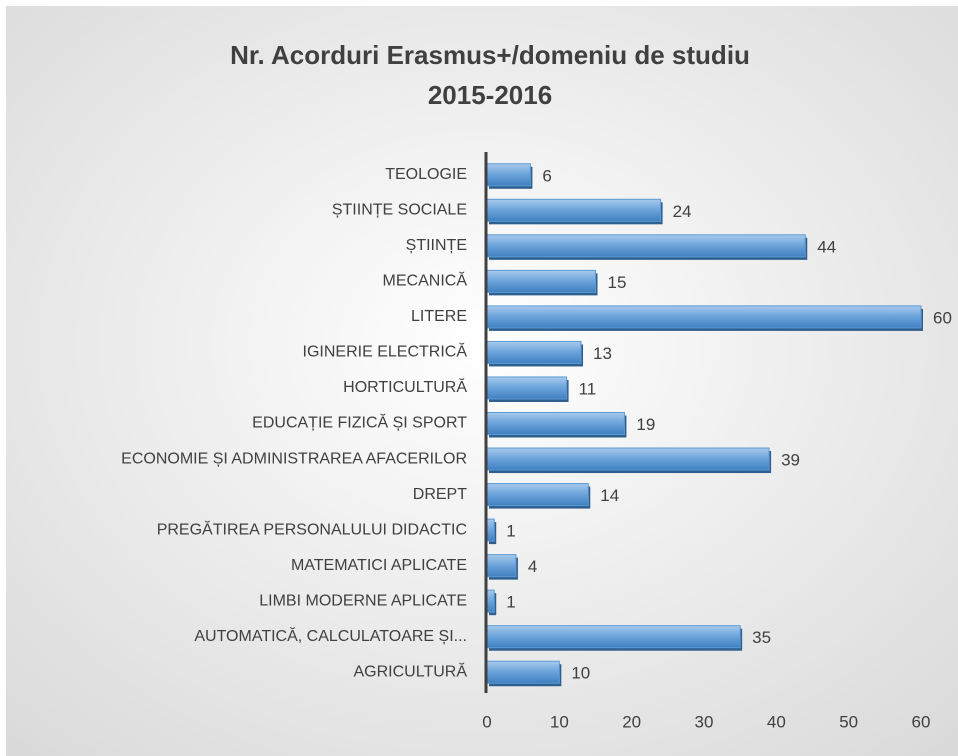 The height and width of the screenshot is (756, 958). What do you see at coordinates (486, 721) in the screenshot?
I see `x-tick-label: 0` at bounding box center [486, 721].